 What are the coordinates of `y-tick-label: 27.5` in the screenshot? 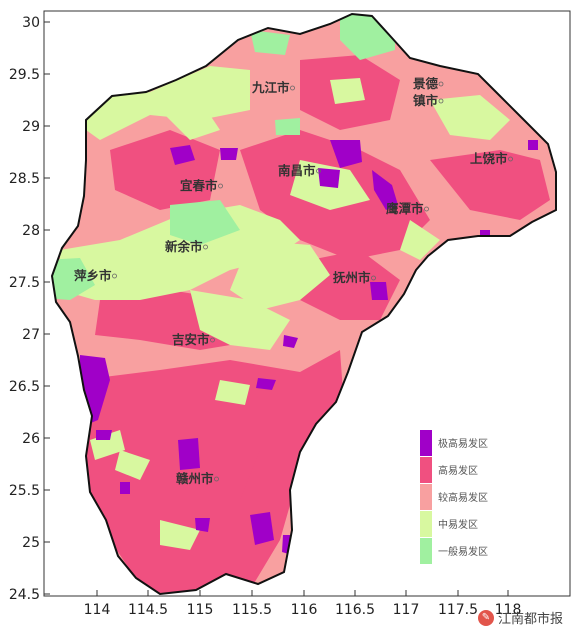 It's located at (24, 283).